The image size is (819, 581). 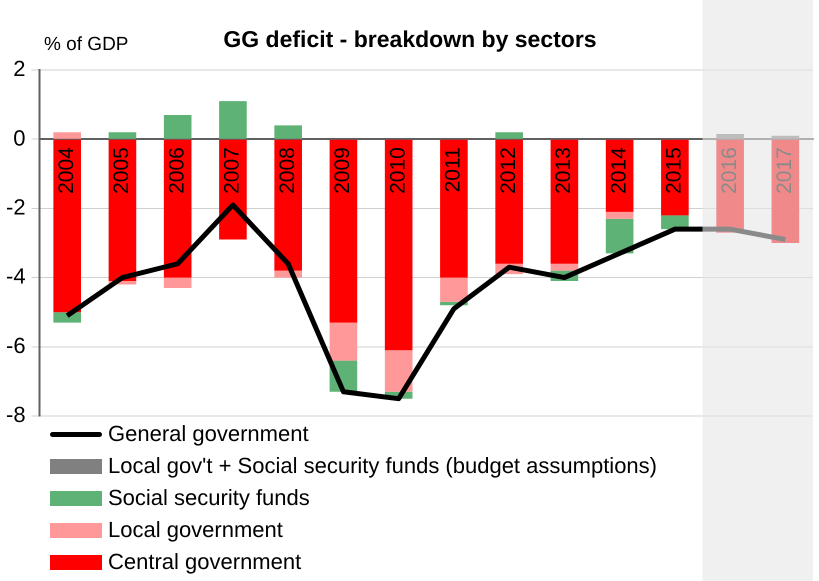 I want to click on x-tick-label: 2012, so click(x=508, y=170).